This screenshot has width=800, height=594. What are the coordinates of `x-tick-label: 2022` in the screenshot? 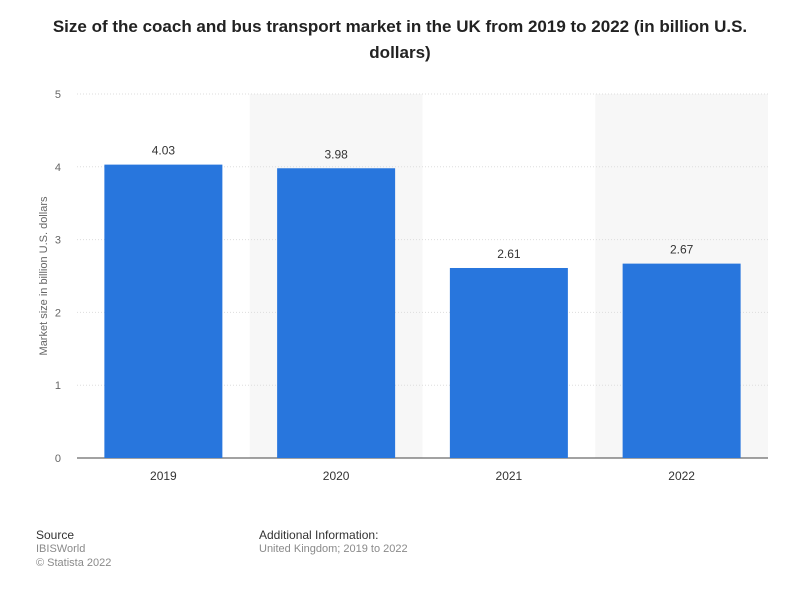 It's located at (681, 476).